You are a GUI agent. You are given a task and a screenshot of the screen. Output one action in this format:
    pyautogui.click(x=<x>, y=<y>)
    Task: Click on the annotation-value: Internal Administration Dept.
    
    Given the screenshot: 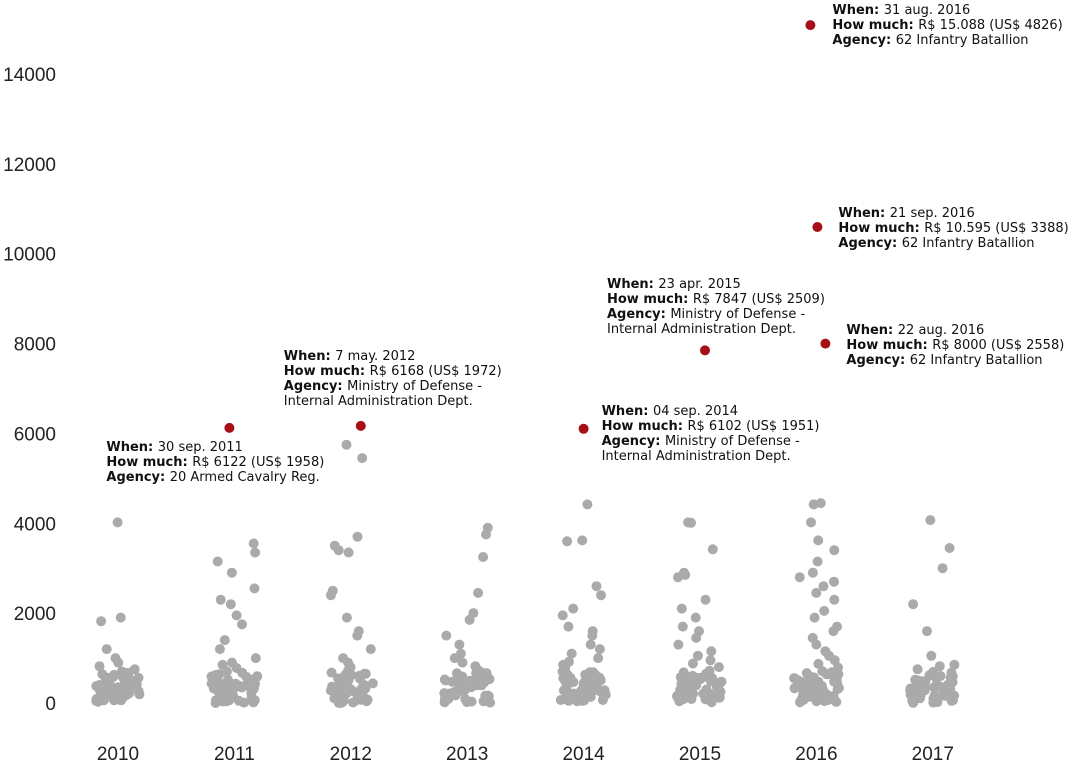 What is the action you would take?
    pyautogui.click(x=696, y=456)
    